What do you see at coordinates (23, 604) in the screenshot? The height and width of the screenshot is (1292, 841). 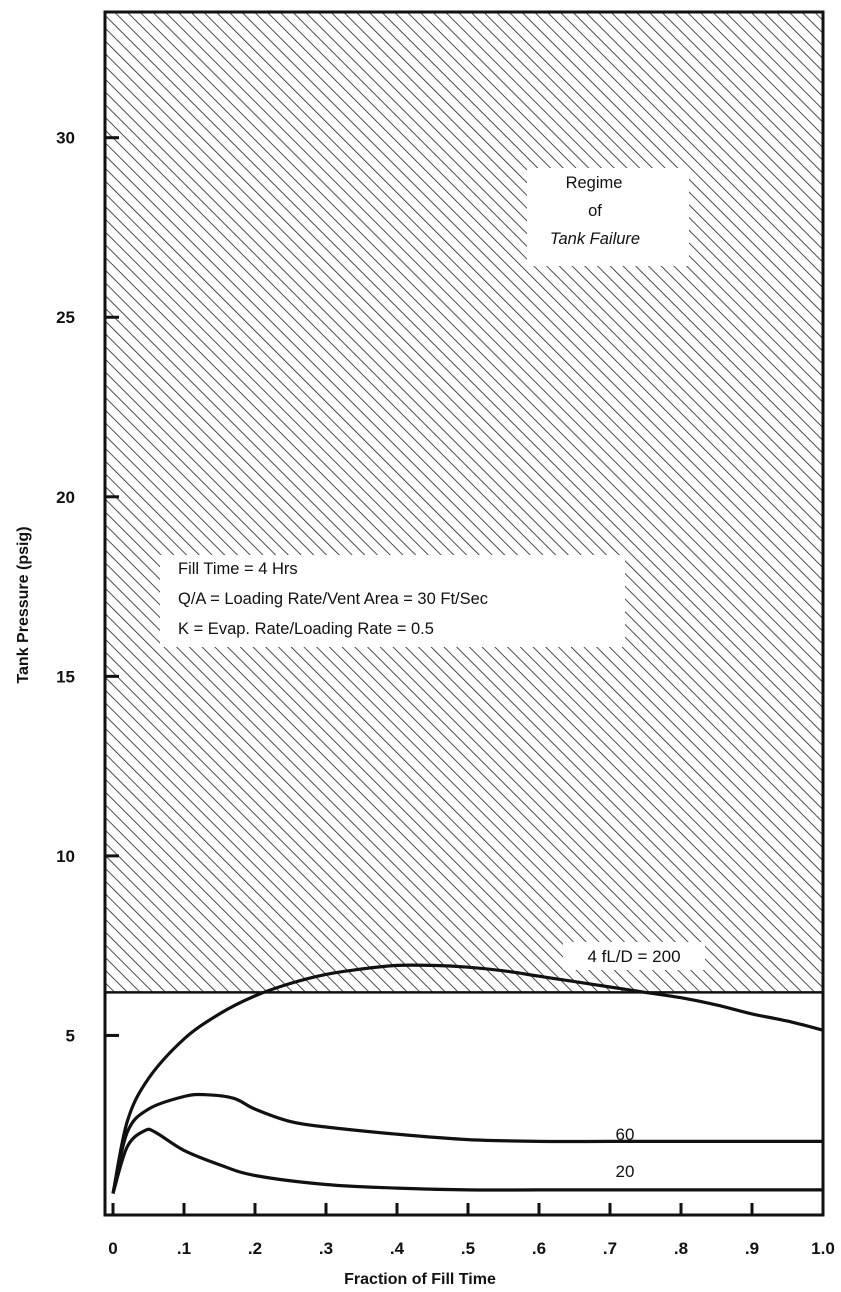 I see `y-axis-title: Tank Pressure (psig)` at bounding box center [23, 604].